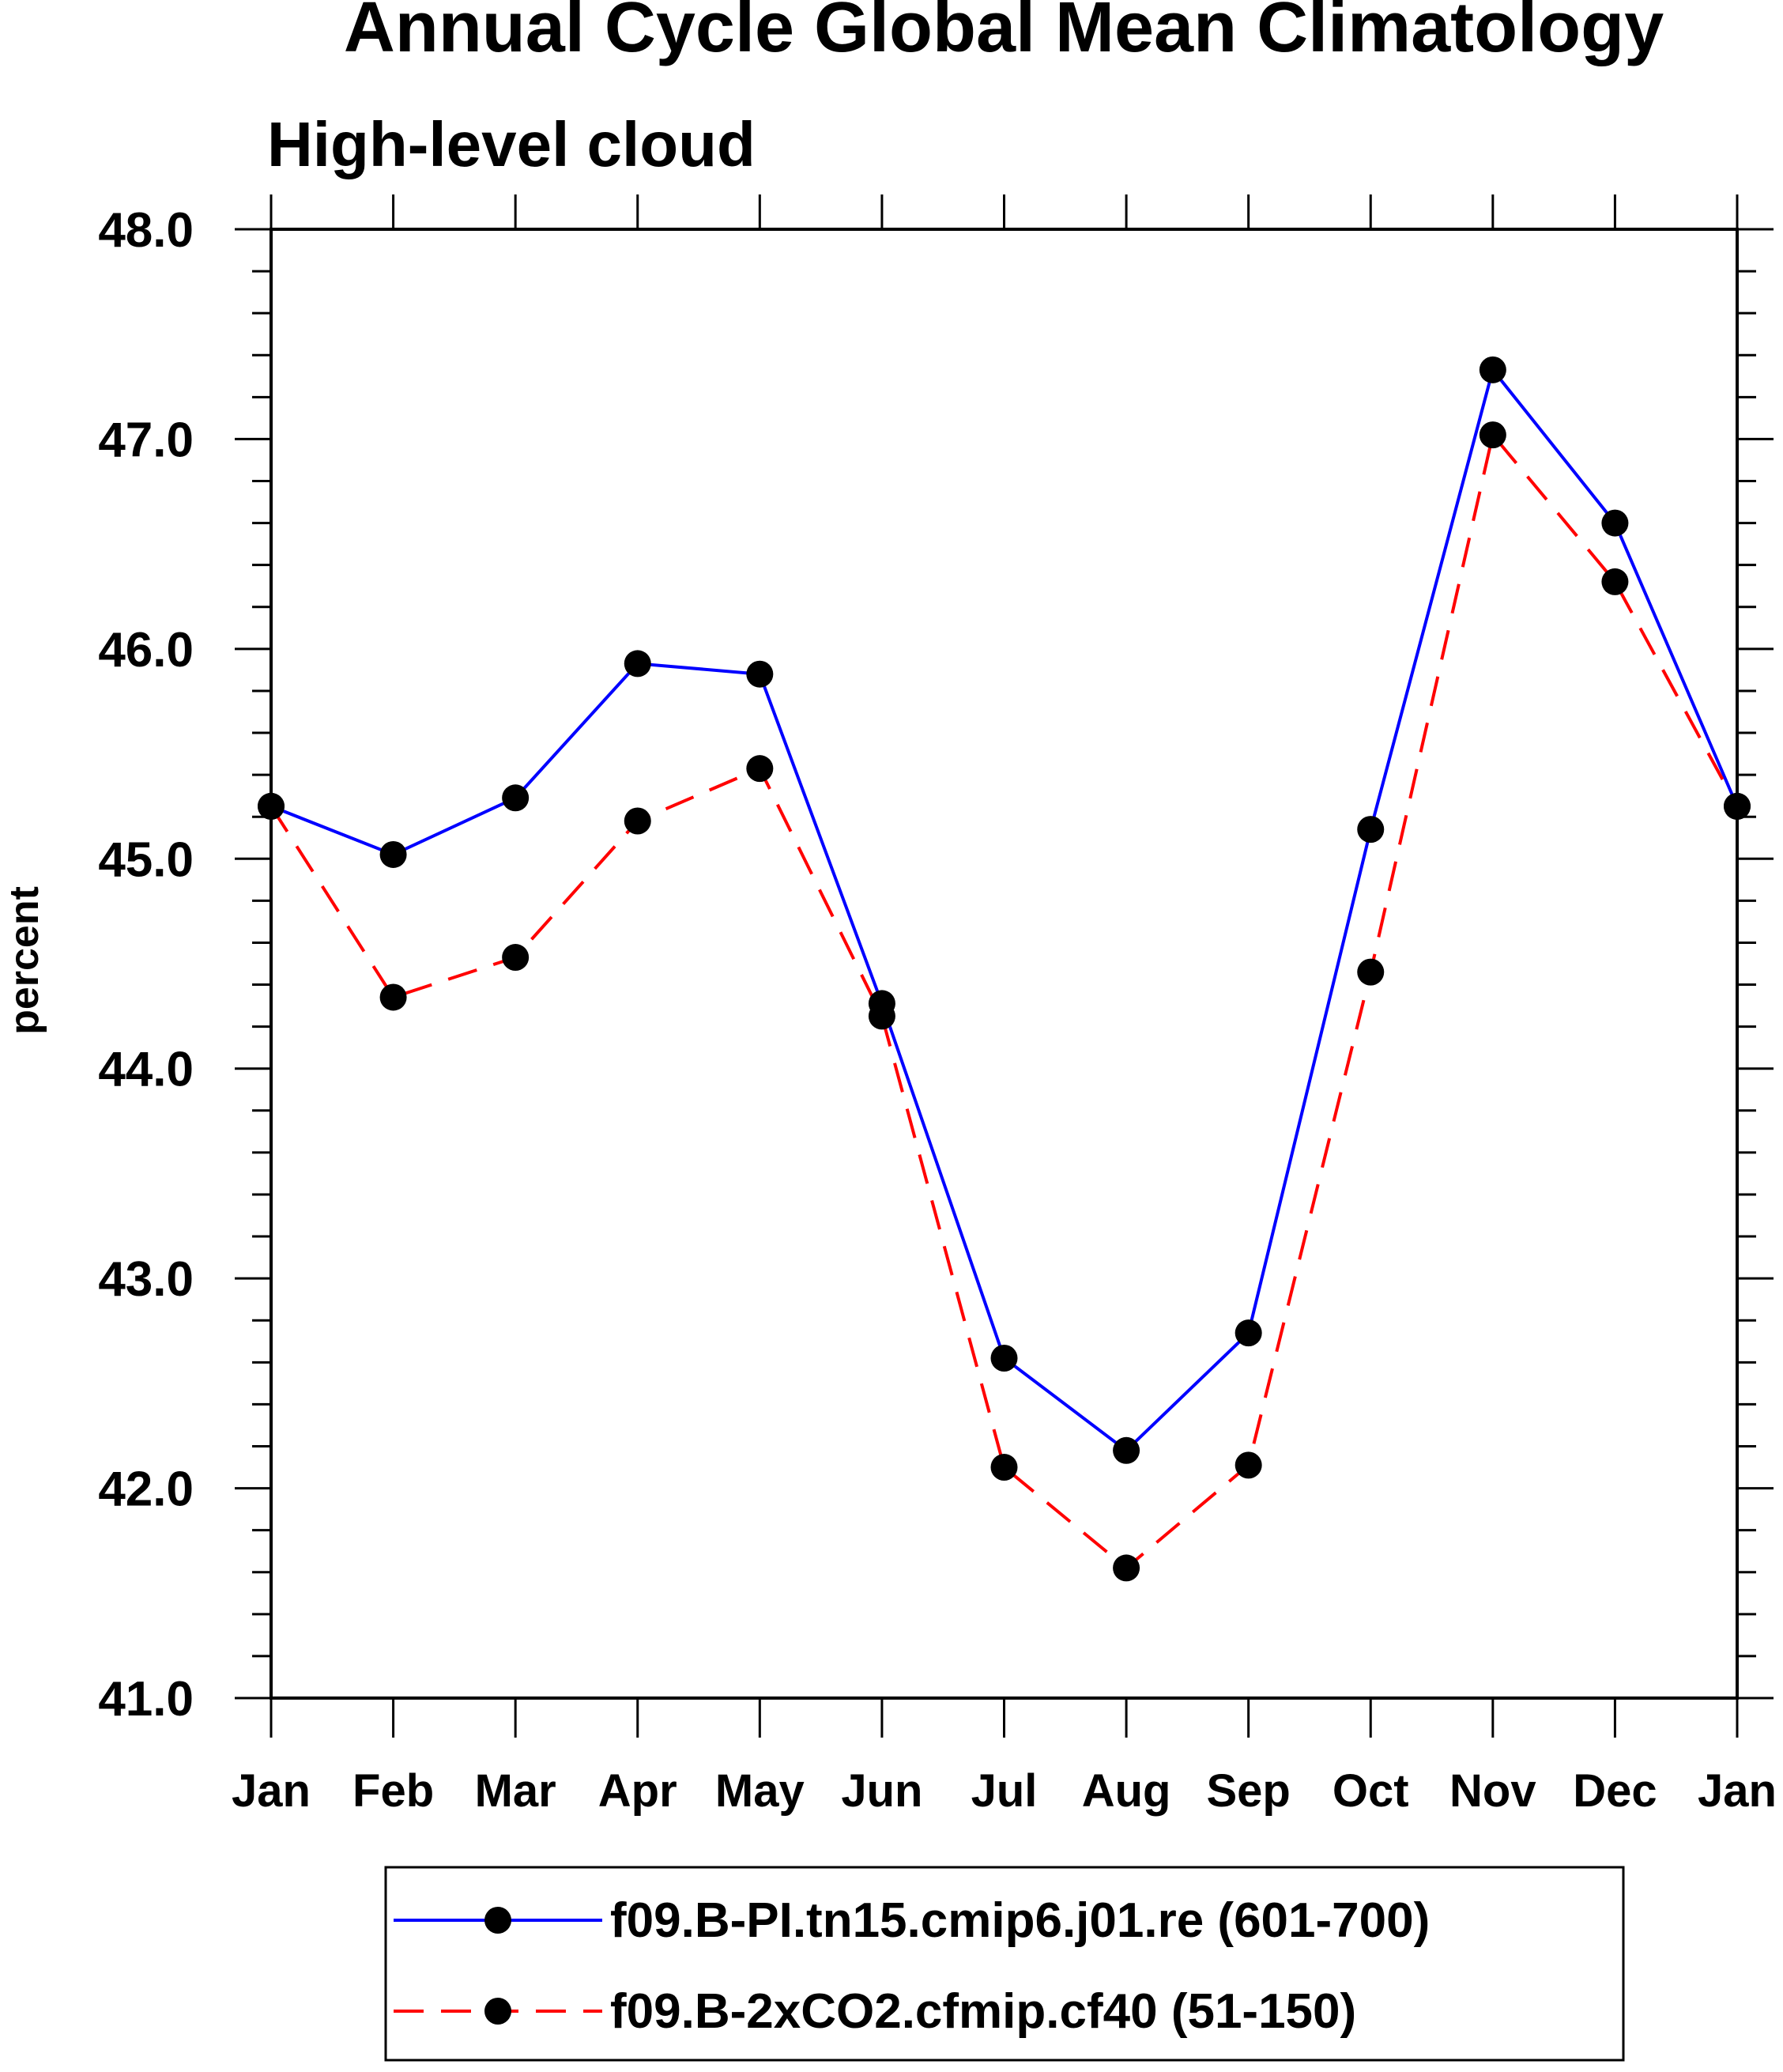 This screenshot has height=2072, width=1783. Describe the element at coordinates (393, 1791) in the screenshot. I see `x-tick-label: Feb` at that location.